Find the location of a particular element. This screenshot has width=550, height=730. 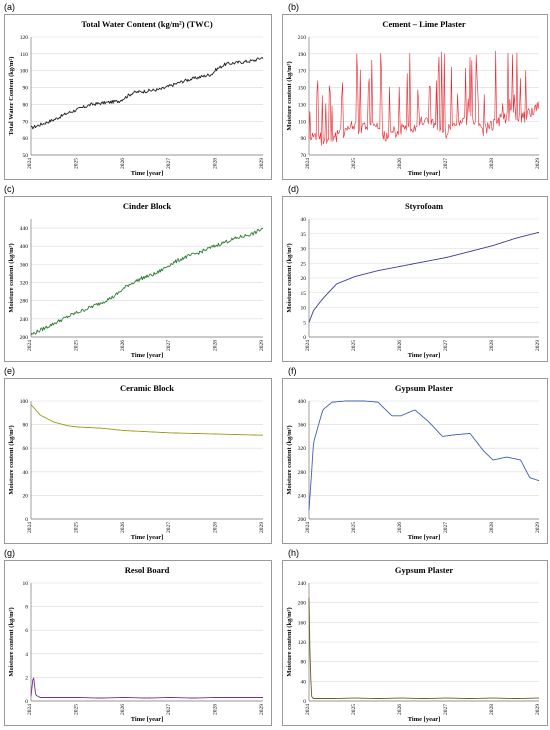

chart-f-ytick-label: 240 is located at coordinates (302, 496).